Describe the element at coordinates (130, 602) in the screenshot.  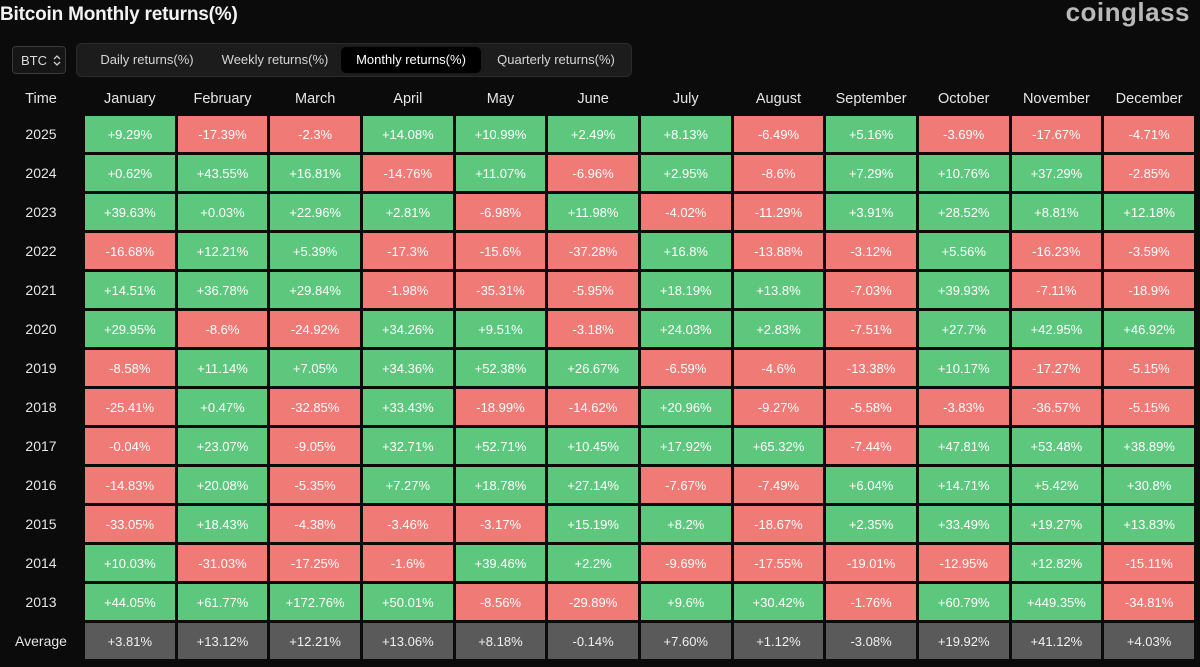
I see `return-cell: +44.05%` at that location.